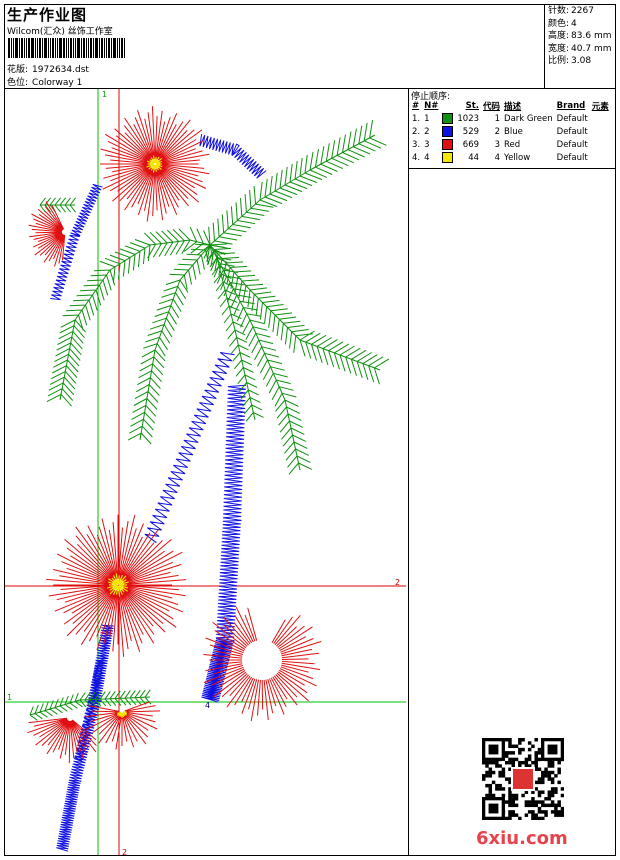  I want to click on colorway-label: 色位:, so click(18, 83).